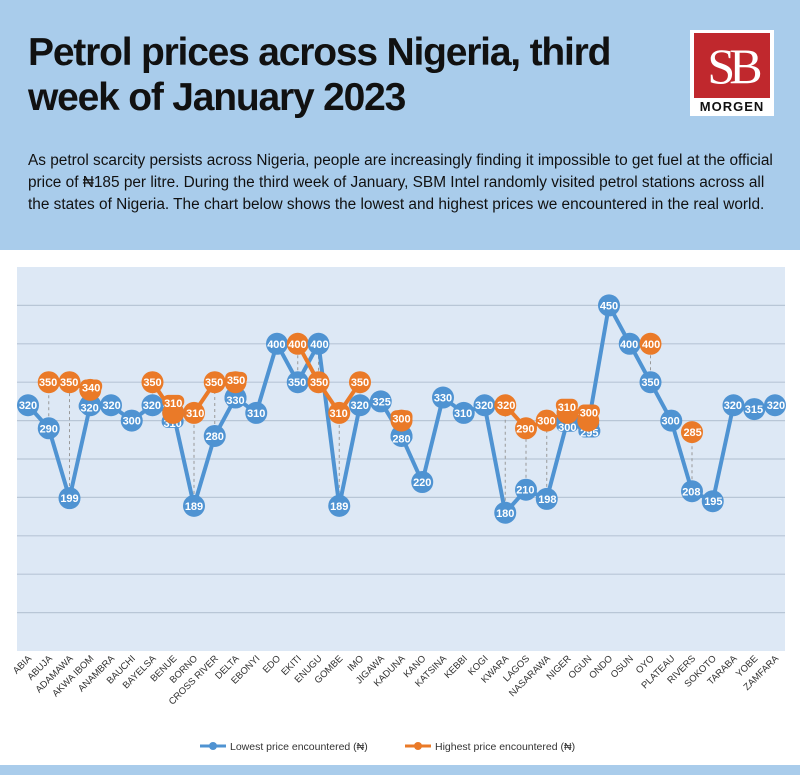 This screenshot has width=800, height=775. I want to click on data-label: 189, so click(194, 507).